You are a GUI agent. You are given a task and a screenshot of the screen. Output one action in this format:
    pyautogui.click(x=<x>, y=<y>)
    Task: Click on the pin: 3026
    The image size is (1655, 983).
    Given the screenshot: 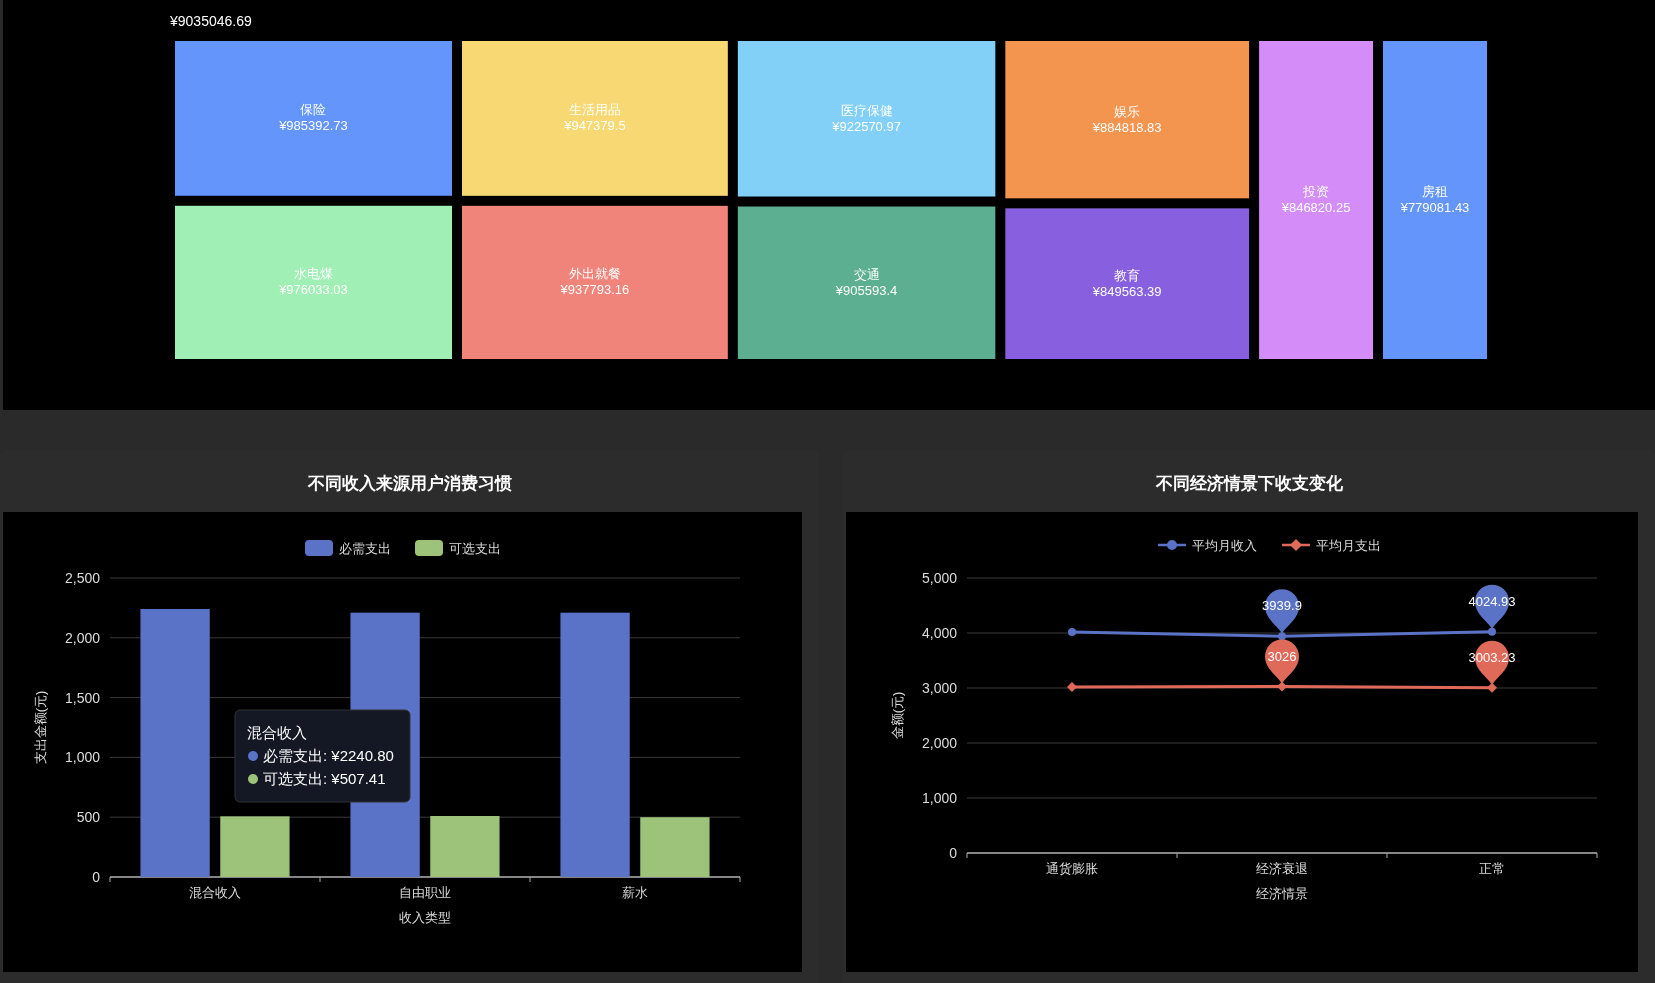 What is the action you would take?
    pyautogui.click(x=1282, y=661)
    